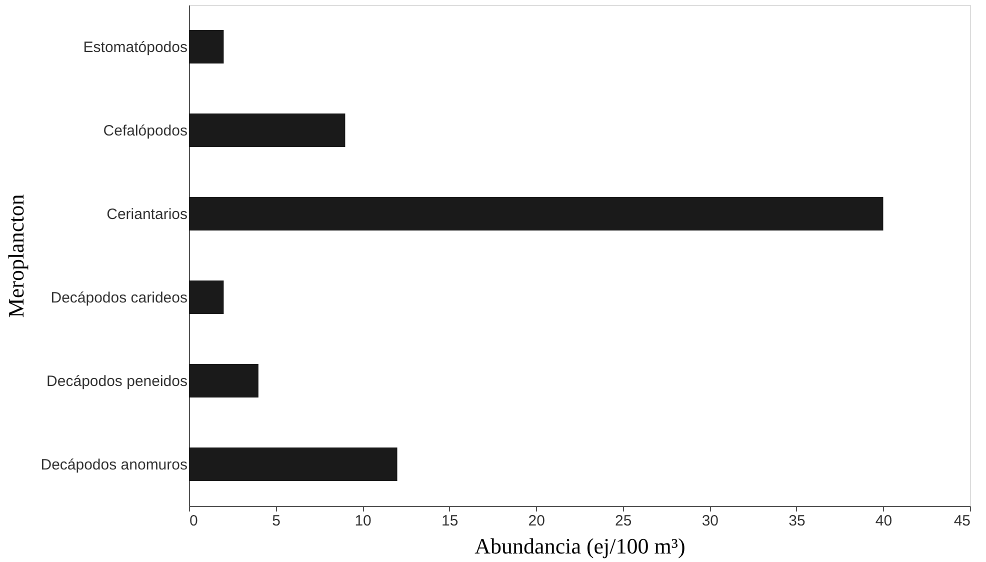 Image resolution: width=986 pixels, height=562 pixels. I want to click on x-tick-label: 10, so click(363, 521).